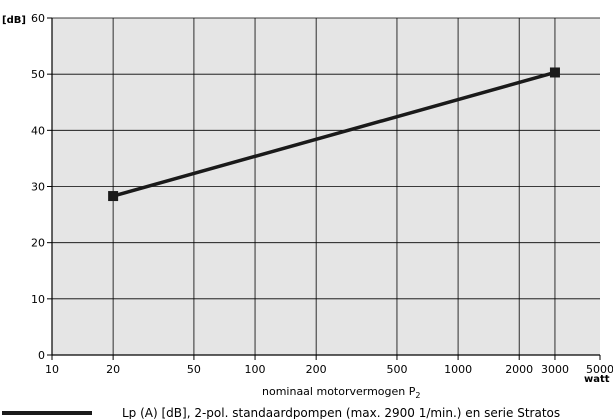  Describe the element at coordinates (38, 243) in the screenshot. I see `y-tick-label: 20` at that location.